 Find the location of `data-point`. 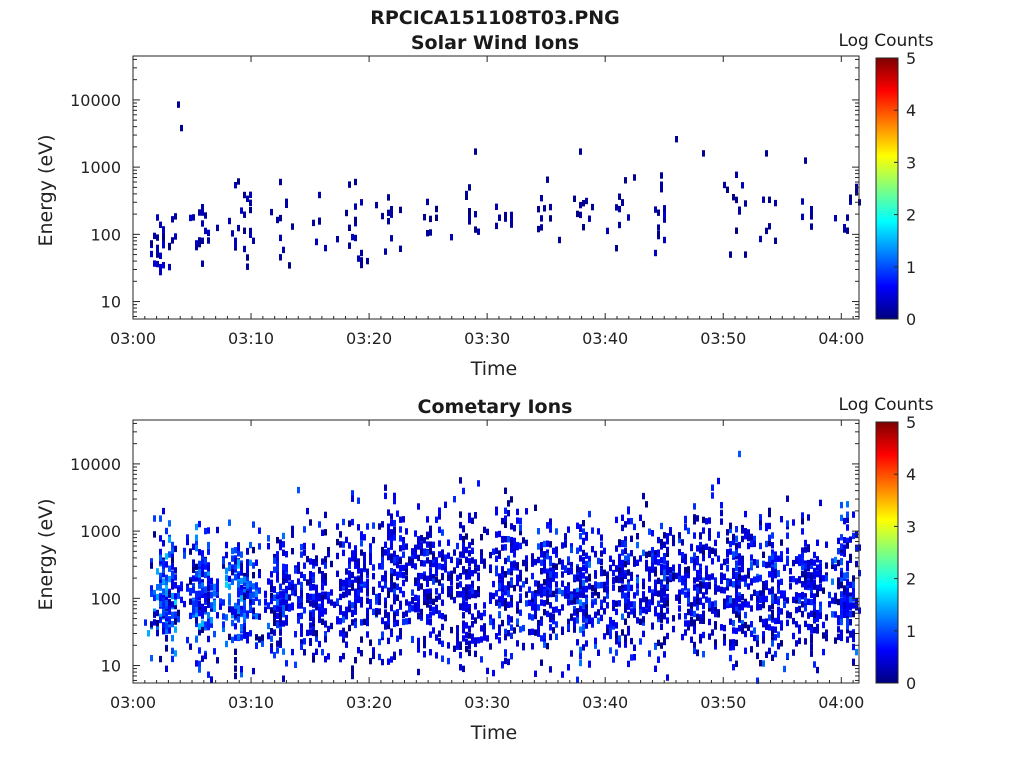

data-point is located at coordinates (769, 511).